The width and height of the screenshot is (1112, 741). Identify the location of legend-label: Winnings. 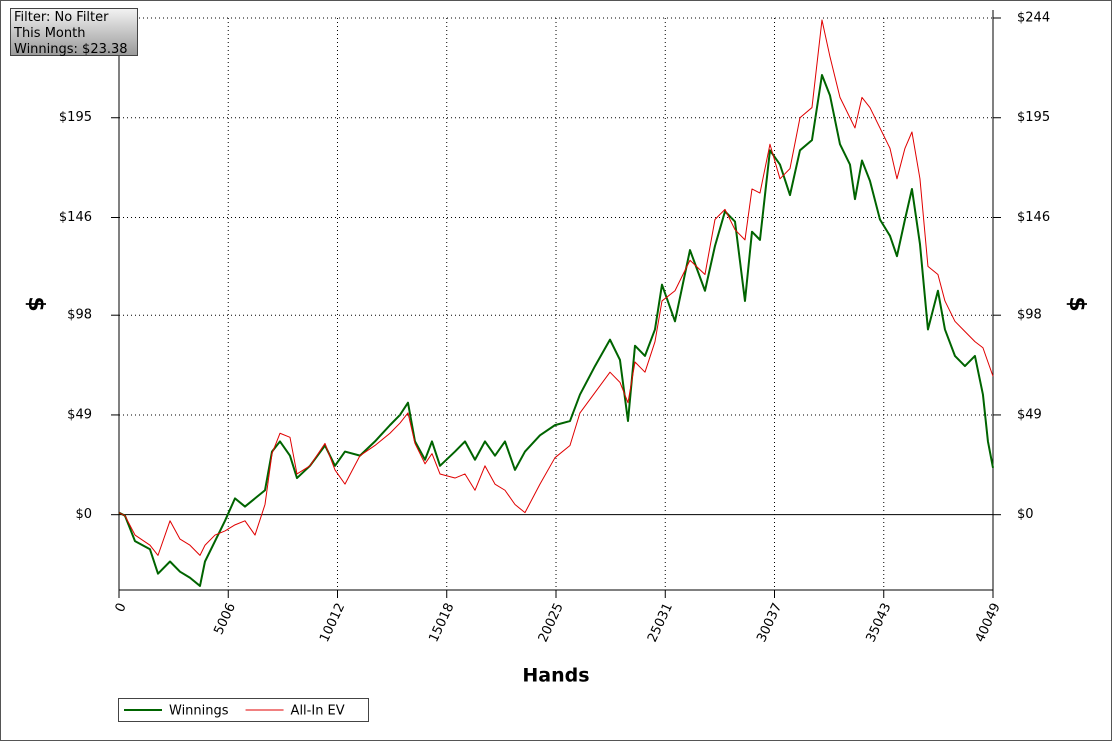
(199, 711).